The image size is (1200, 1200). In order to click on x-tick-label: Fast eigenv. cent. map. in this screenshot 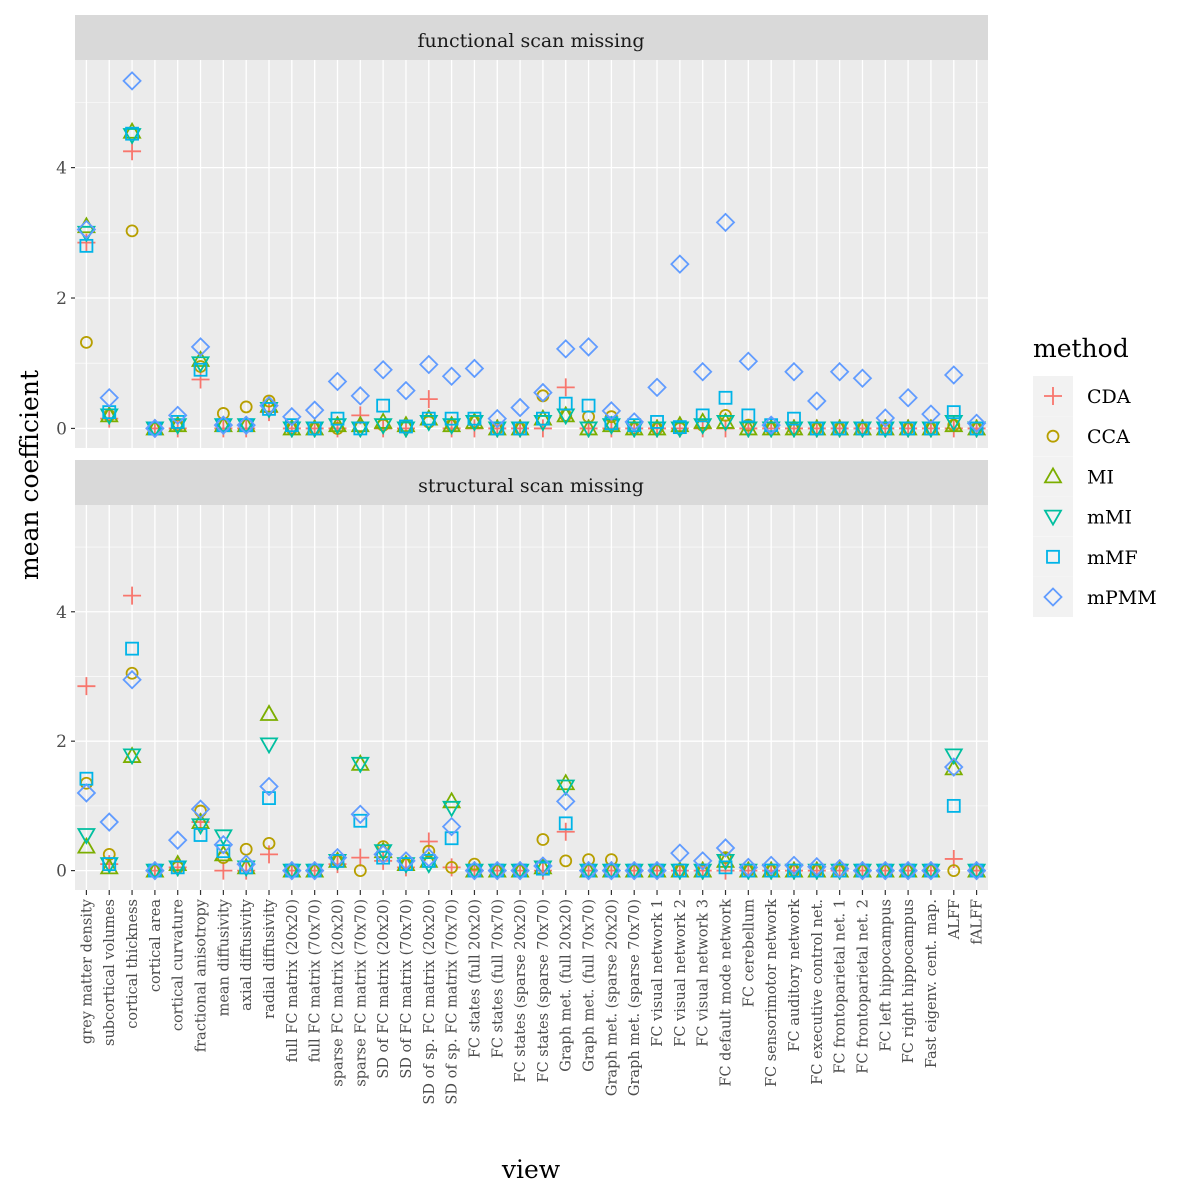, I will do `click(932, 983)`.